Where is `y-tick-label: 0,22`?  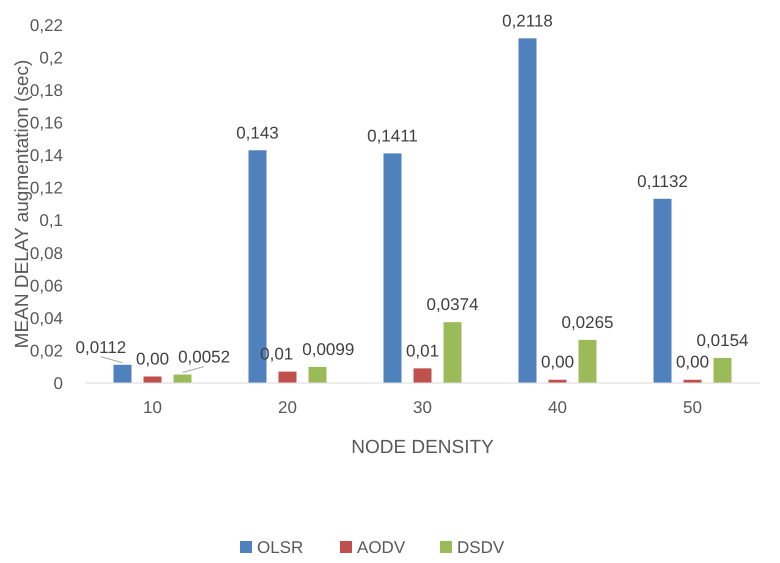 y-tick-label: 0,22 is located at coordinates (46, 25).